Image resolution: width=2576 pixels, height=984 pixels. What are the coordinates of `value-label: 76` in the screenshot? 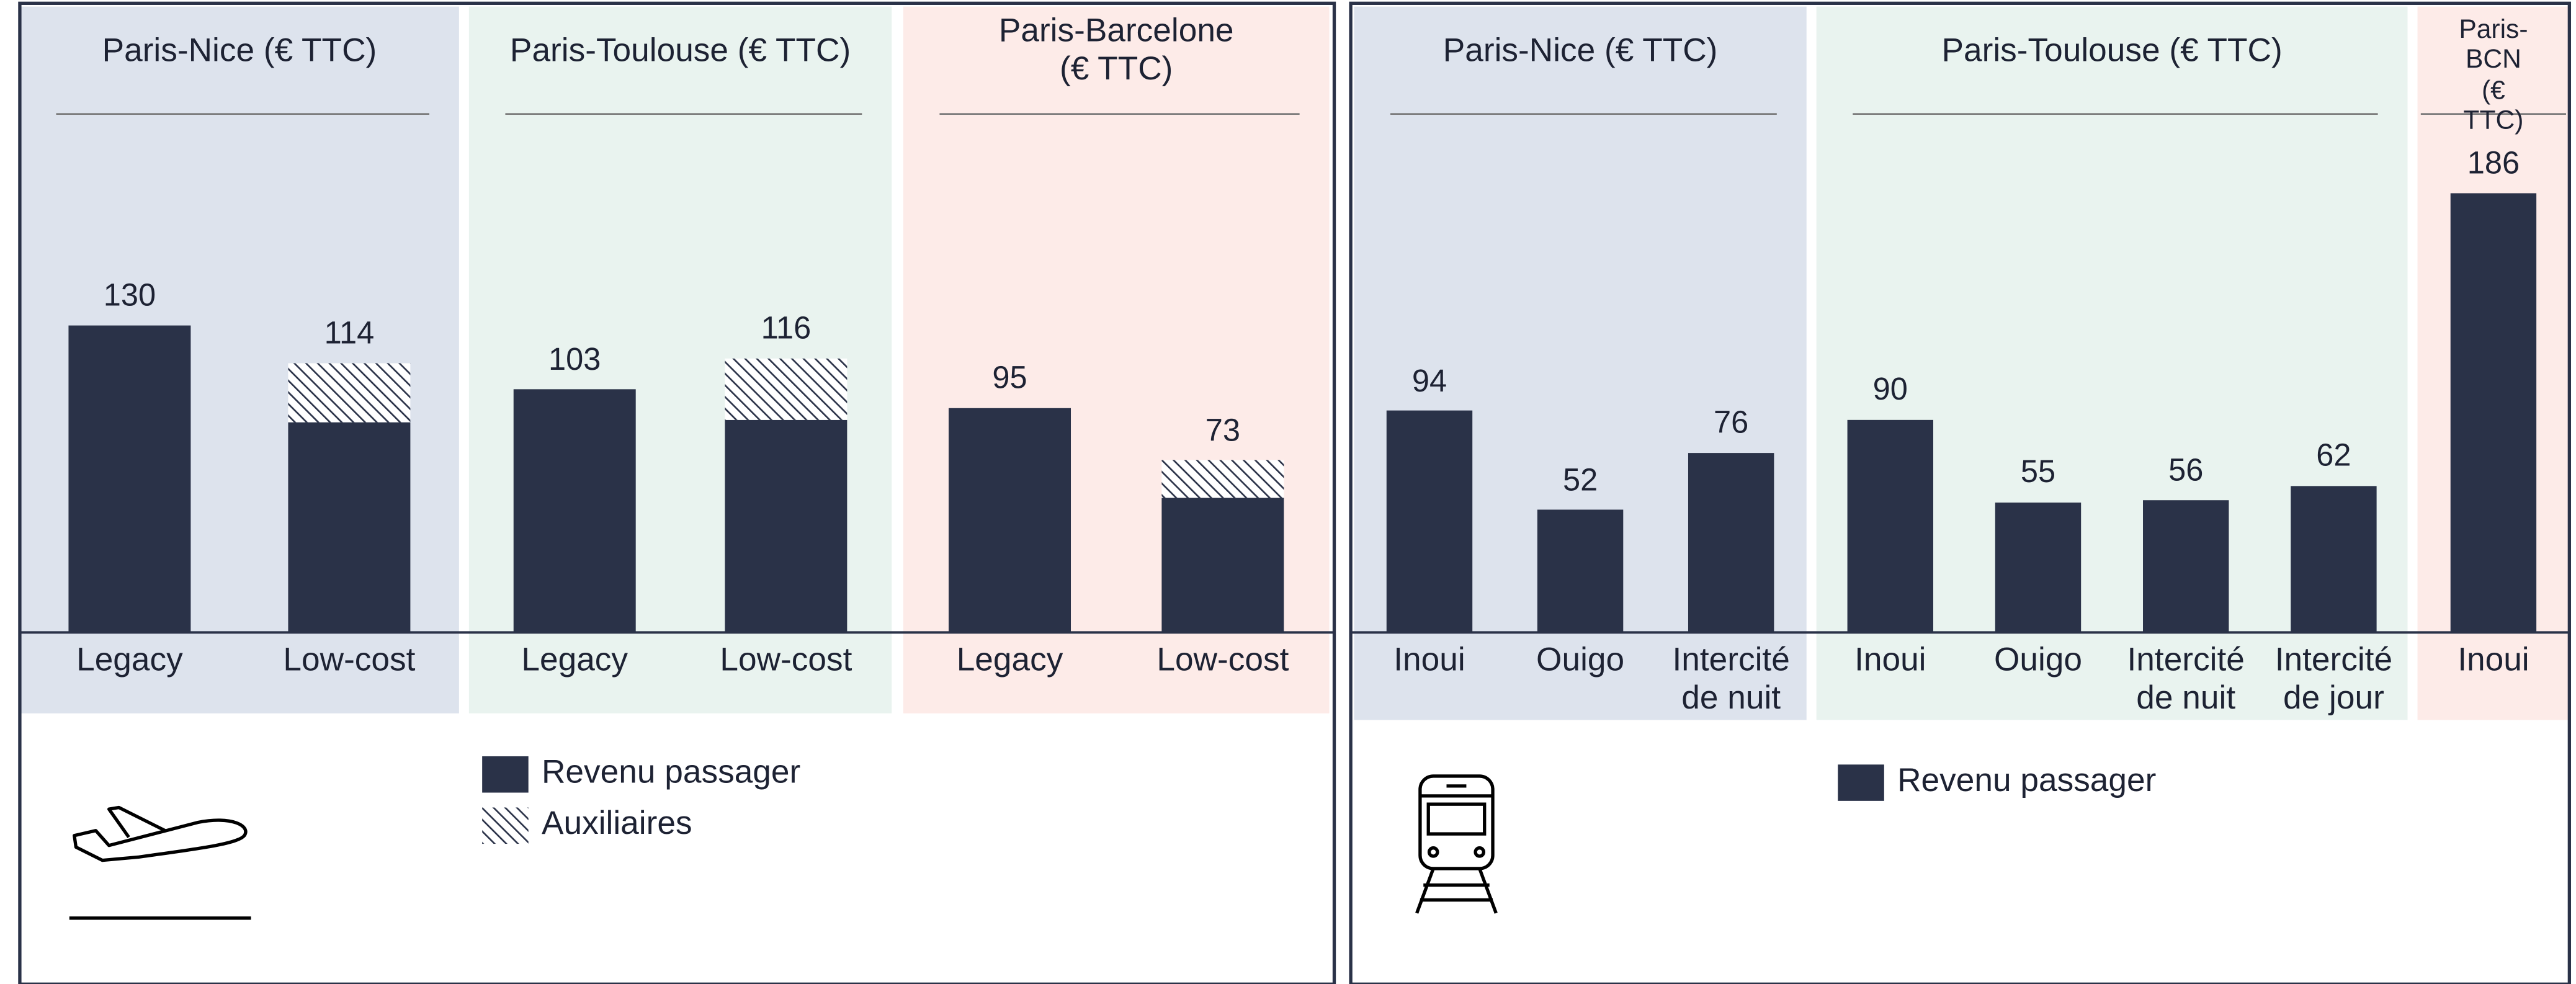 It's located at (1731, 424).